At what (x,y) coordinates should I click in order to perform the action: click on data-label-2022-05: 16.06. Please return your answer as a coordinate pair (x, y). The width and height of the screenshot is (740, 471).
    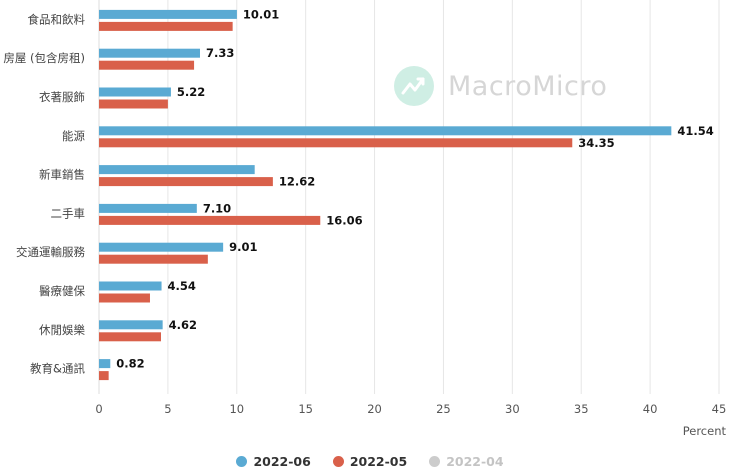
    Looking at the image, I should click on (344, 220).